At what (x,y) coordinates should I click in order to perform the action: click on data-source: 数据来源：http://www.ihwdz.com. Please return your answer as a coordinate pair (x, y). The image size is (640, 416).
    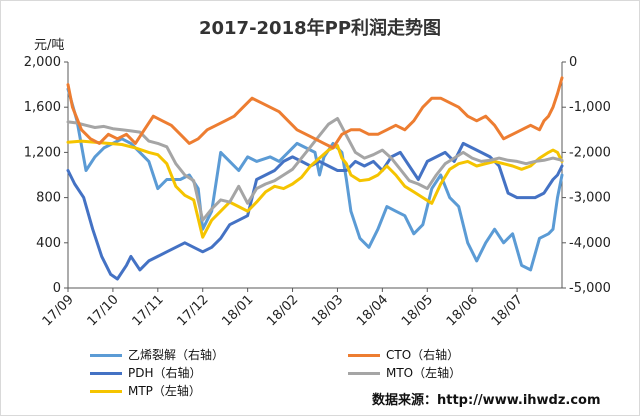
    Looking at the image, I should click on (486, 400).